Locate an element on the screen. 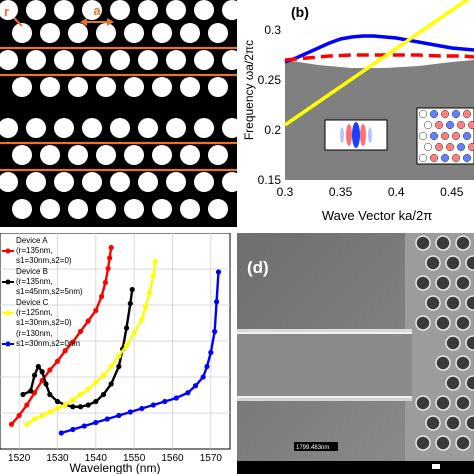  legend-params: s1=30nm,s2=0nm is located at coordinates (48, 343).